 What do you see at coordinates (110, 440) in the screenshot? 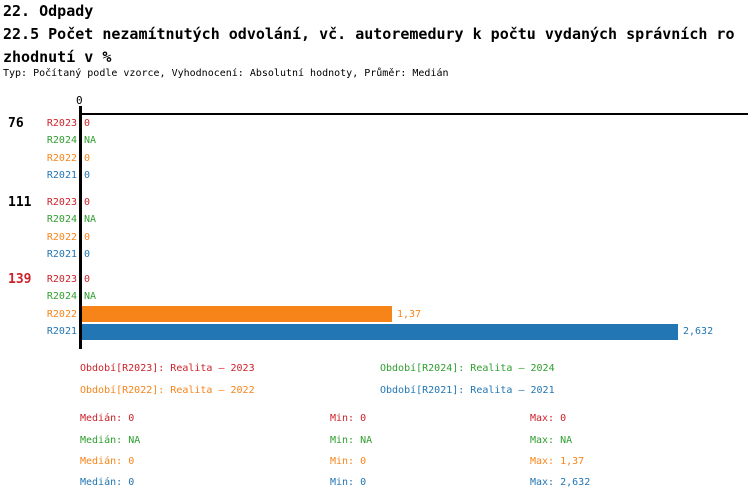
I see `stat-median-r2024: Medián: NA` at bounding box center [110, 440].